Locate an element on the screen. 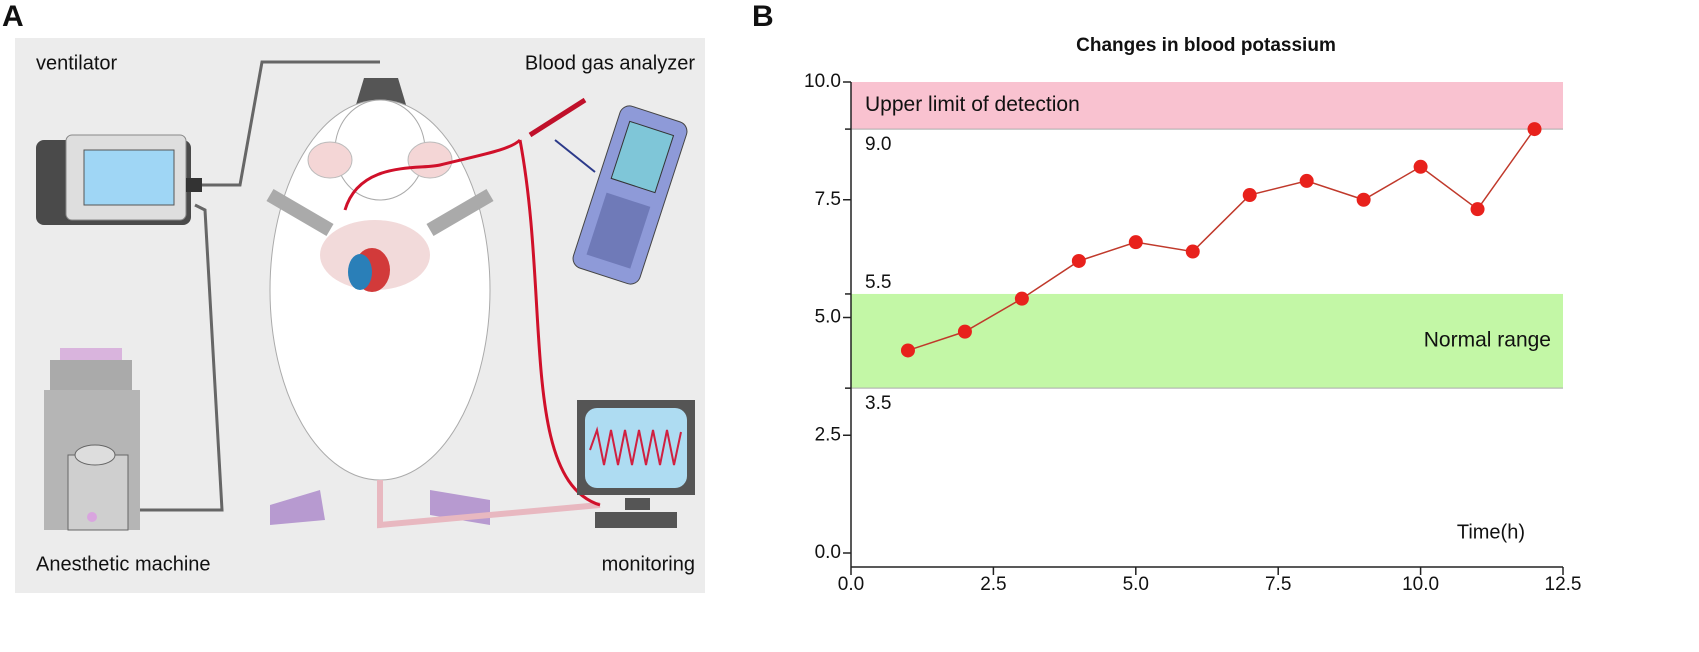 Image resolution: width=1699 pixels, height=652 pixels. x-tick-label: 7.5 is located at coordinates (1278, 584).